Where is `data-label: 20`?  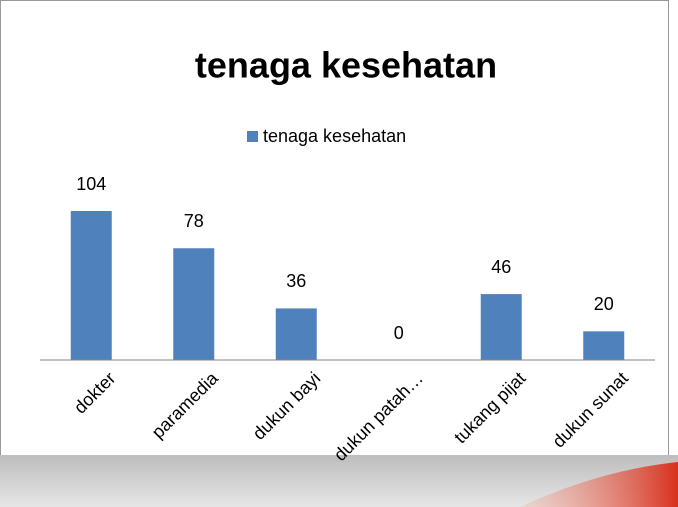
data-label: 20 is located at coordinates (604, 304).